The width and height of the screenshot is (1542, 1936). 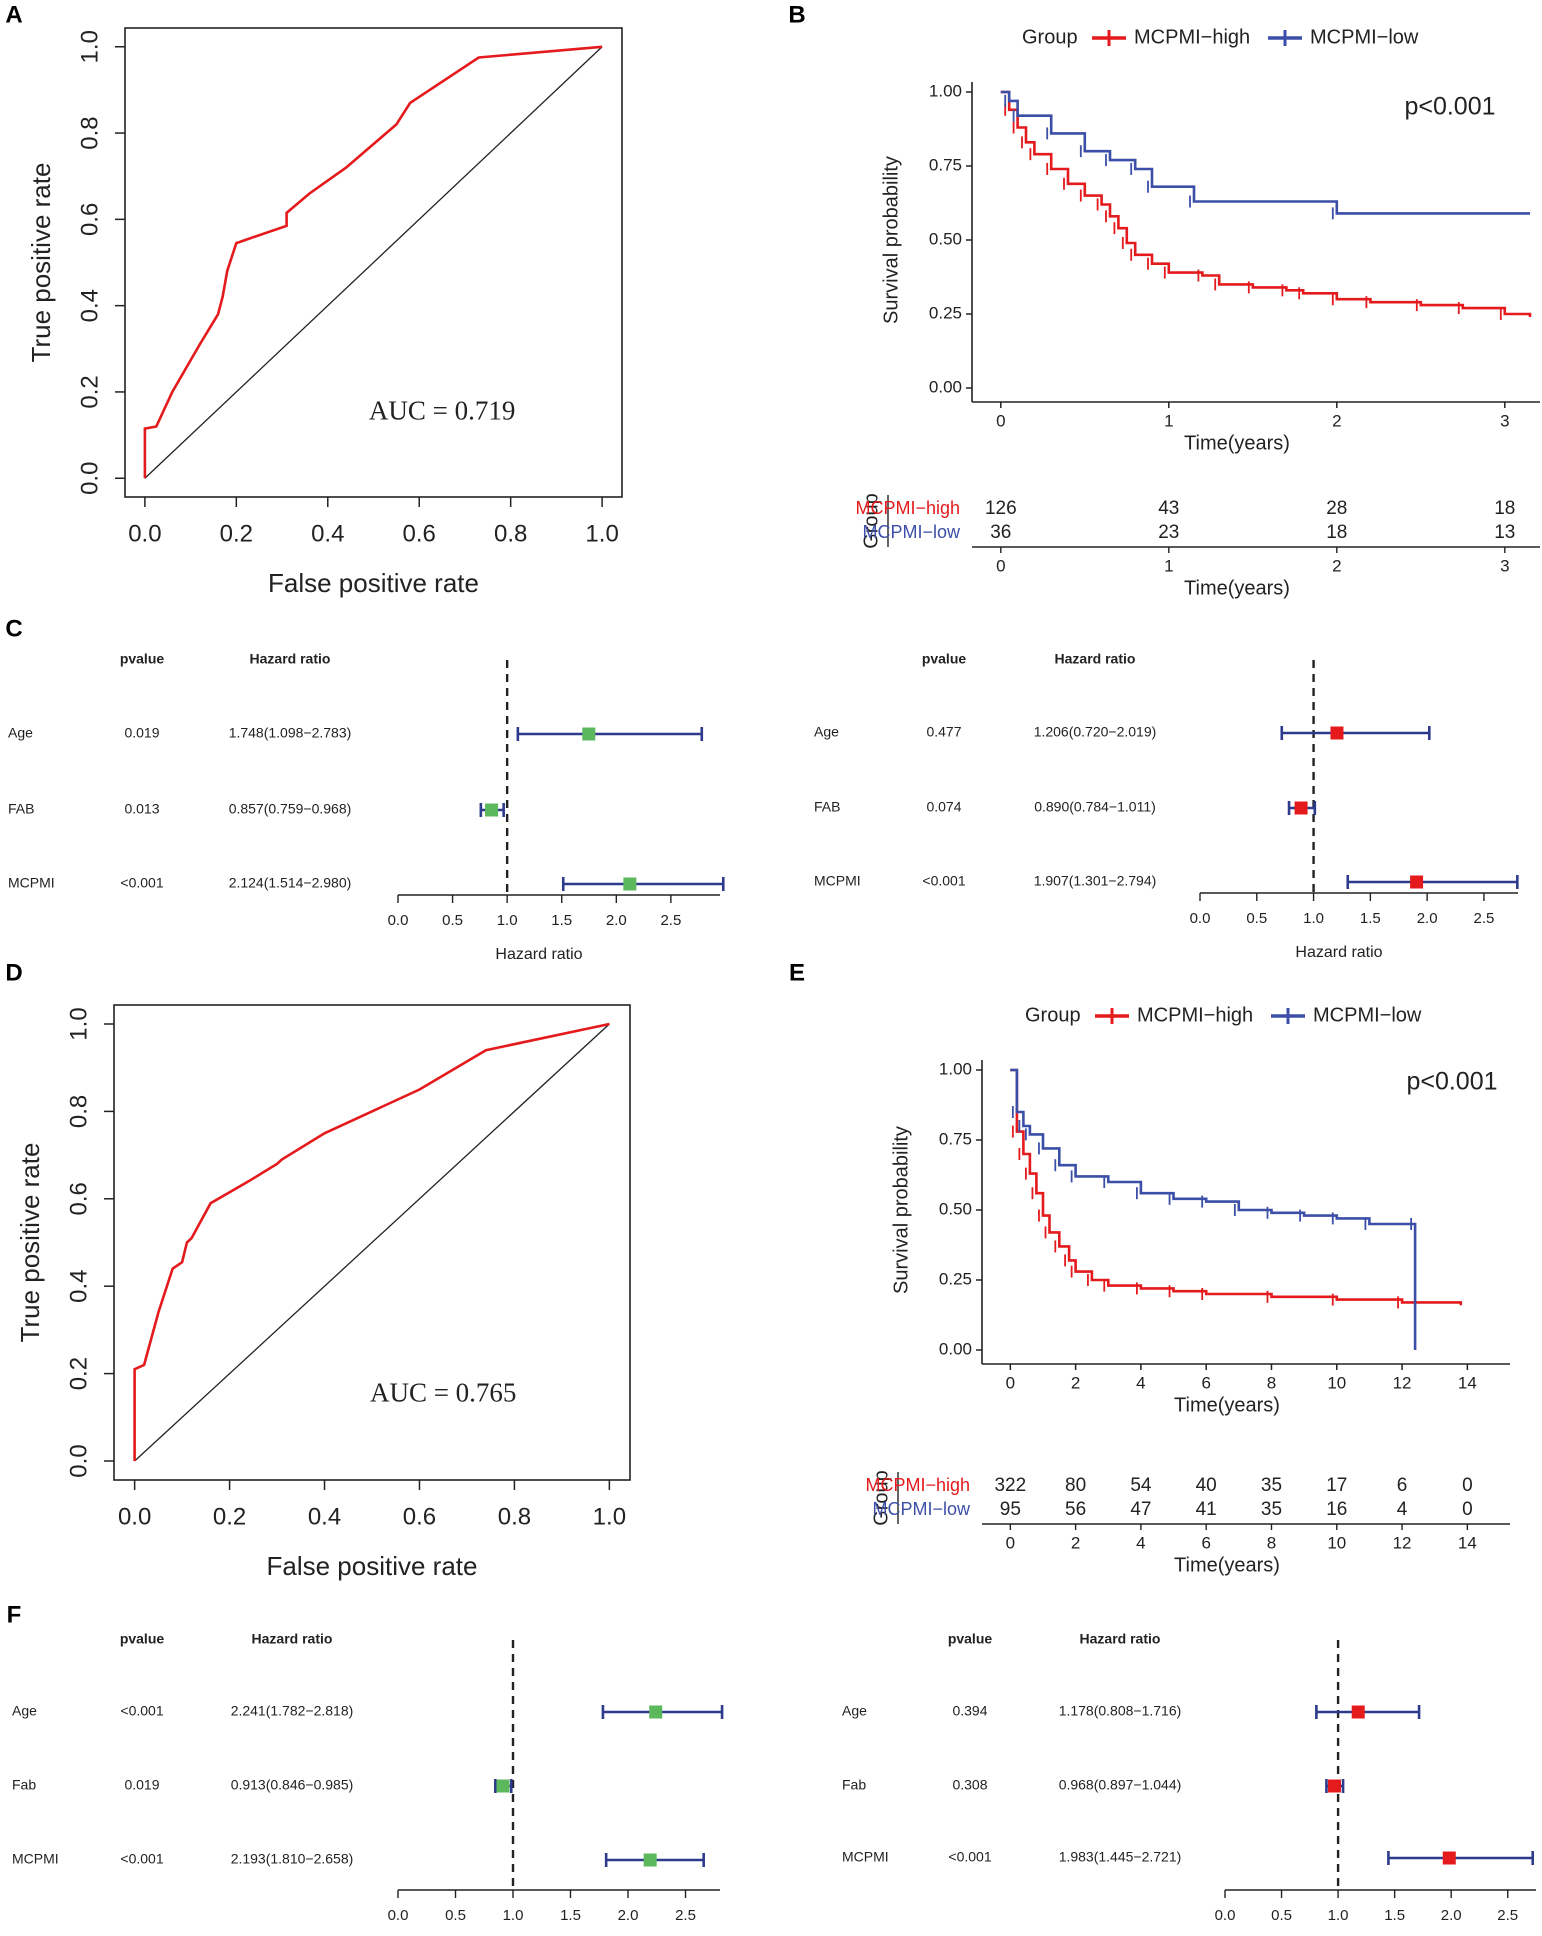 What do you see at coordinates (1271, 1542) in the screenshot?
I see `risk-table-x-tick-label: 8` at bounding box center [1271, 1542].